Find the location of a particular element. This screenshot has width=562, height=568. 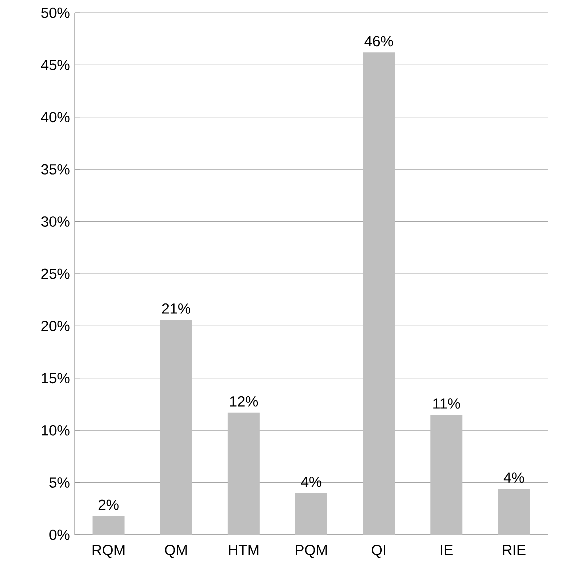

data-label: 46% is located at coordinates (379, 41).